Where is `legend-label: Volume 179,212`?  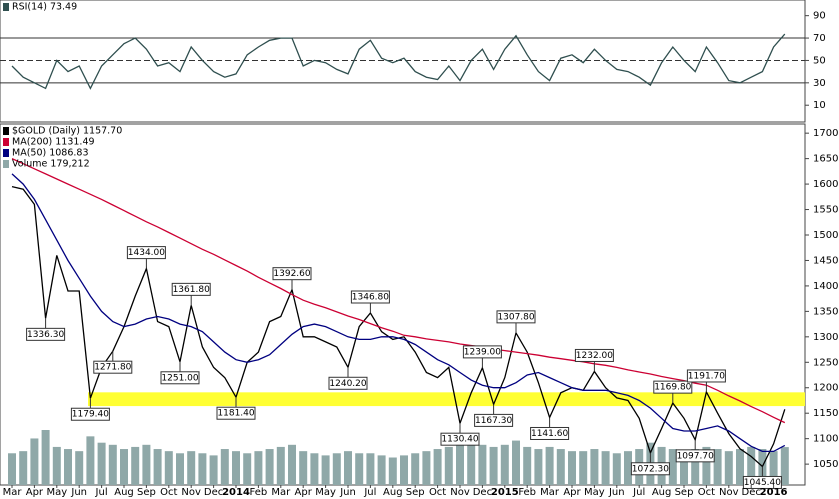
legend-label: Volume 179,212 is located at coordinates (51, 164).